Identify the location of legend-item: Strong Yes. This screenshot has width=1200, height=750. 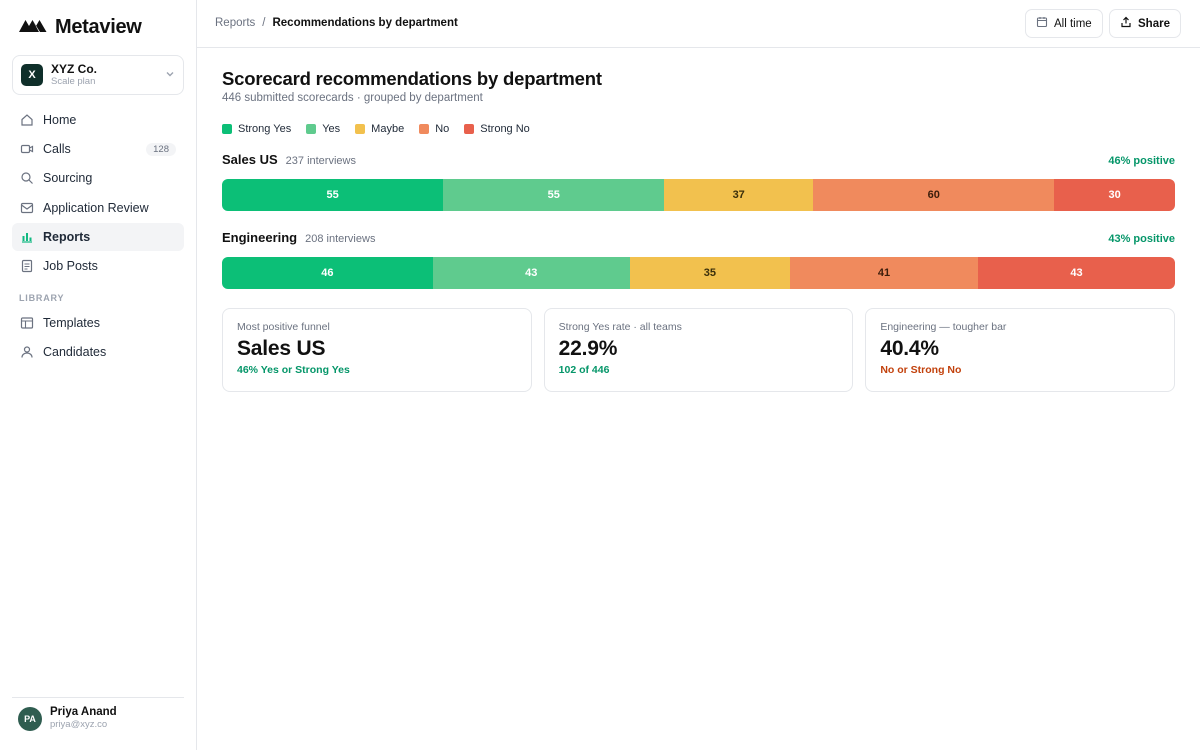
(256, 129).